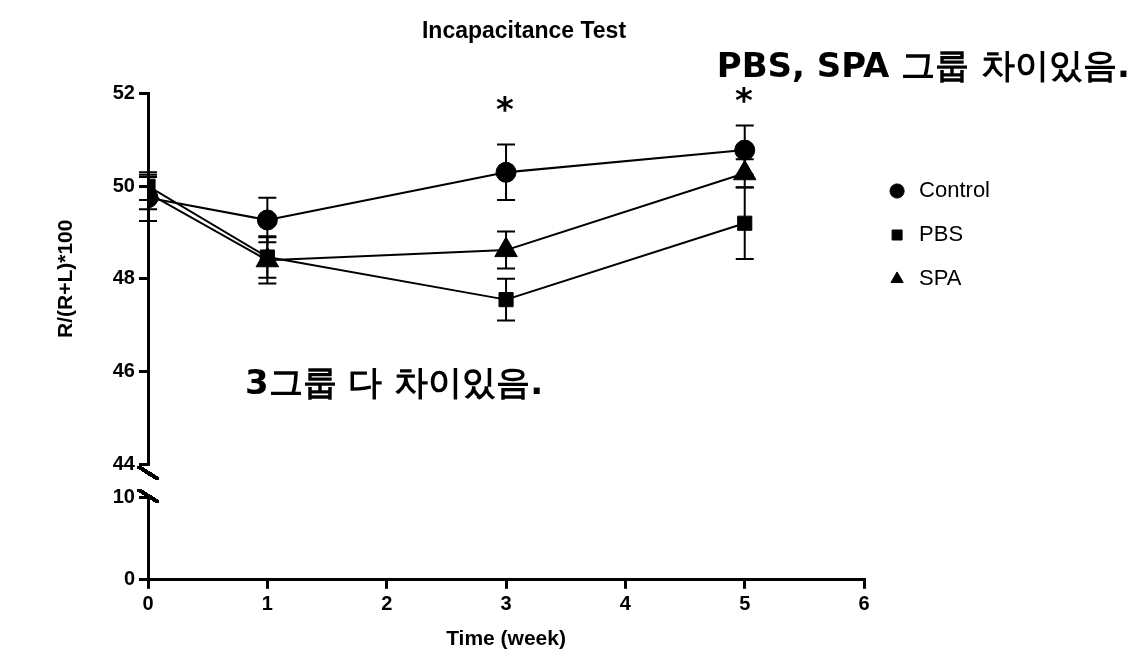 Image resolution: width=1140 pixels, height=664 pixels. What do you see at coordinates (129, 578) in the screenshot?
I see `y-tick-label: 0` at bounding box center [129, 578].